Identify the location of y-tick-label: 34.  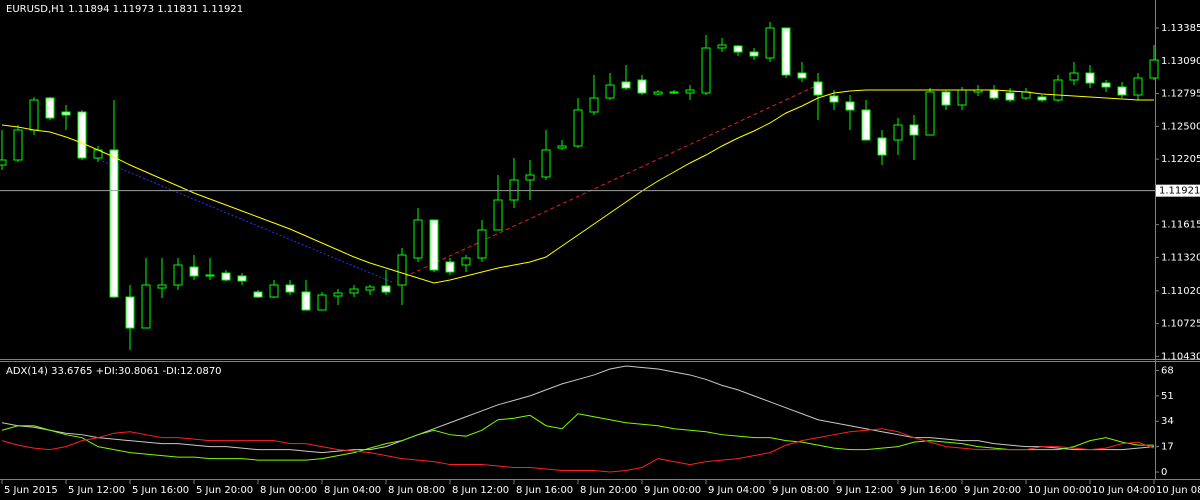
(1167, 421).